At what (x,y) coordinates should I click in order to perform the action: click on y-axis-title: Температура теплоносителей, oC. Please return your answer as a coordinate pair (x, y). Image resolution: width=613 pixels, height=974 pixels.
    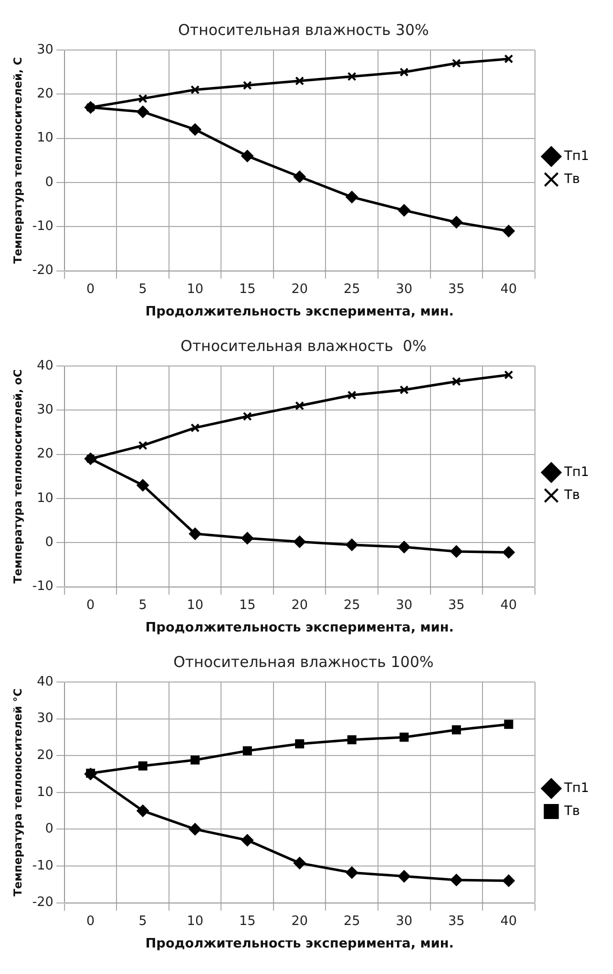
    Looking at the image, I should click on (17, 476).